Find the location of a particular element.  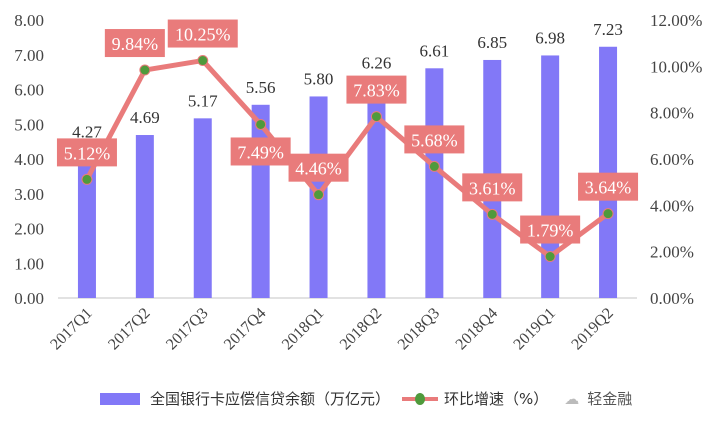

bar-value-label: 6.85 is located at coordinates (492, 42).